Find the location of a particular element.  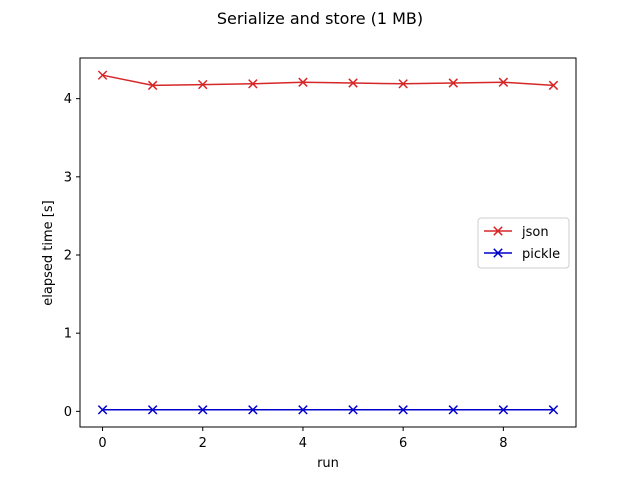

legend-label: json is located at coordinates (535, 232).